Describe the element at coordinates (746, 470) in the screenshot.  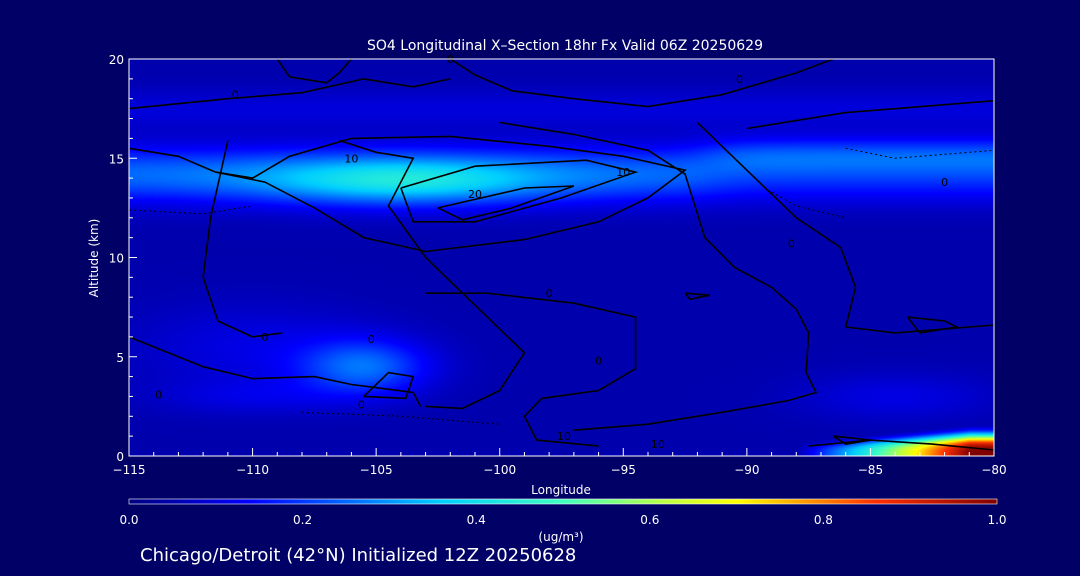
I see `x-tick-label: −90` at that location.